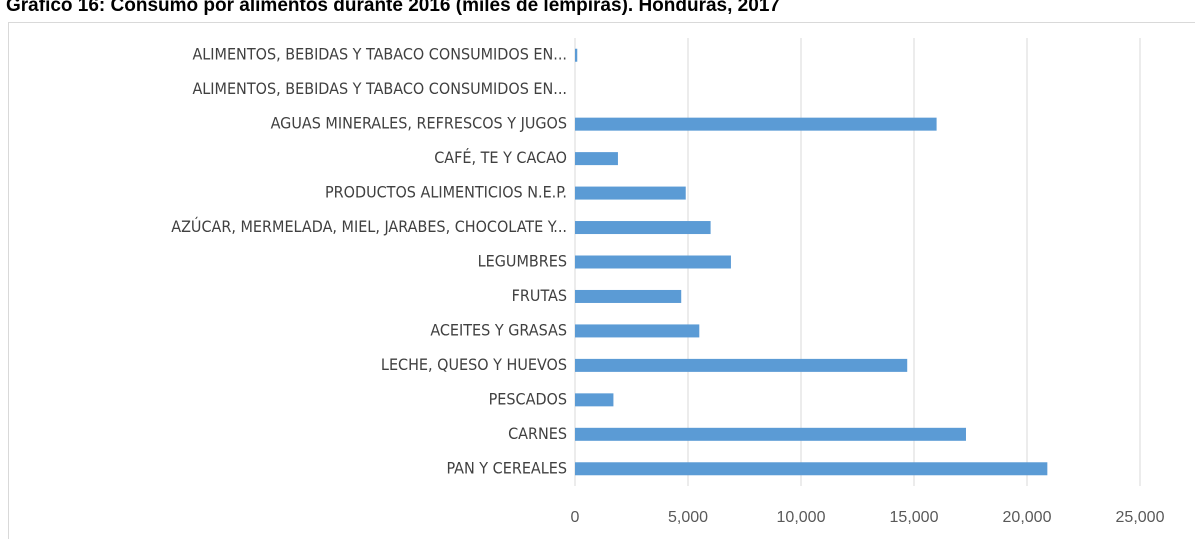  Describe the element at coordinates (1027, 517) in the screenshot. I see `x-tick-label: 20,000` at that location.